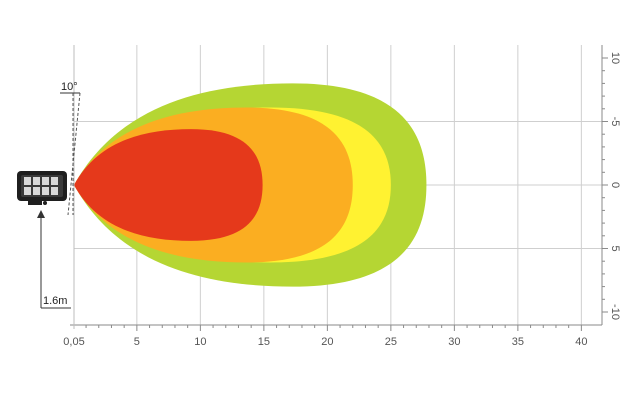  What do you see at coordinates (615, 312) in the screenshot?
I see `y-tick-label: -10` at bounding box center [615, 312].